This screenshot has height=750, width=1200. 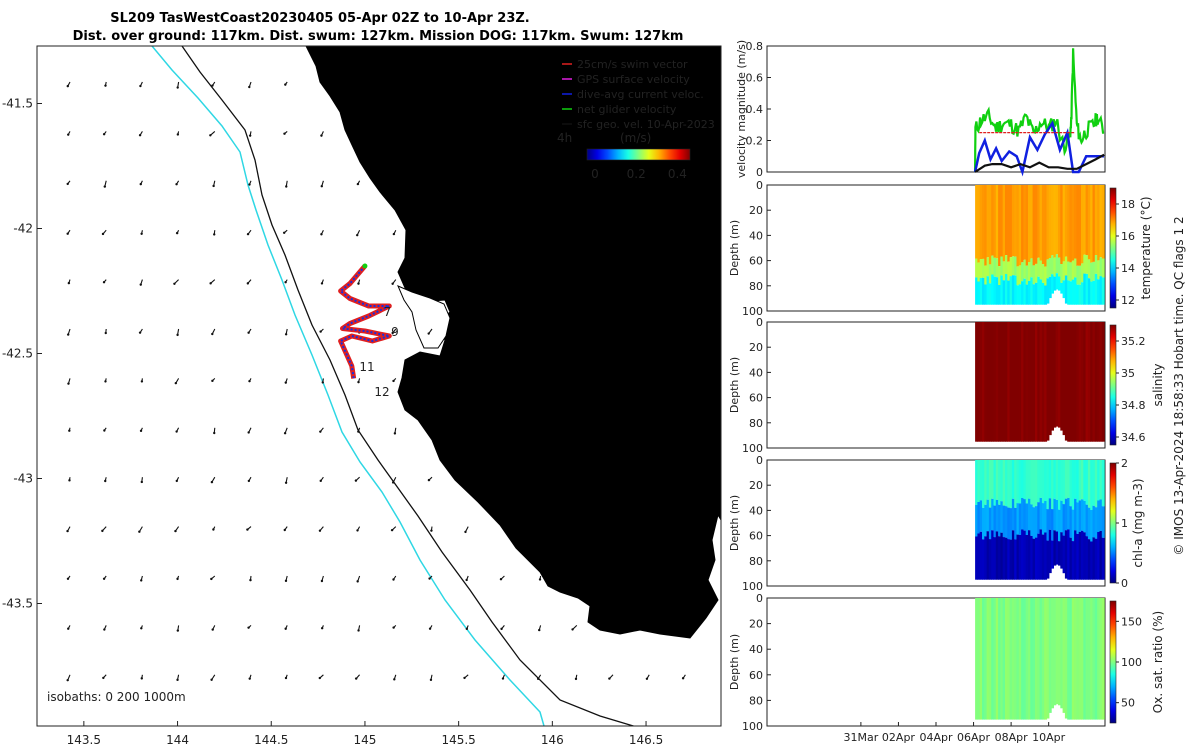 I want to click on colorbar-tick-label: 0.4, so click(x=677, y=174).